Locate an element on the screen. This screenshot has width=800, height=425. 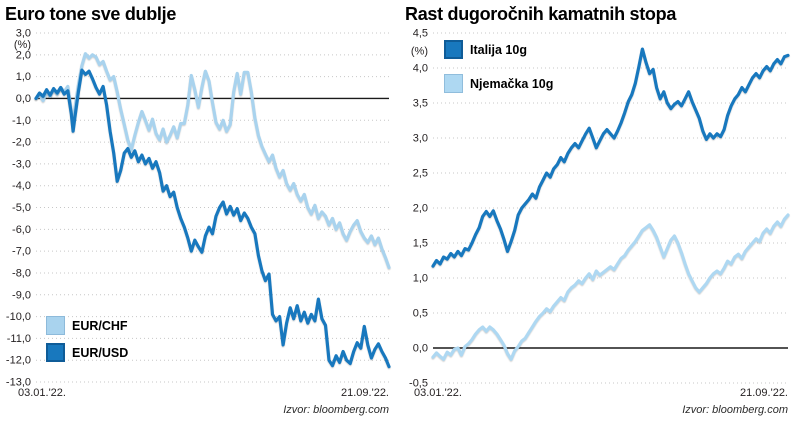
svg-text: -9,0 is located at coordinates (21, 295).